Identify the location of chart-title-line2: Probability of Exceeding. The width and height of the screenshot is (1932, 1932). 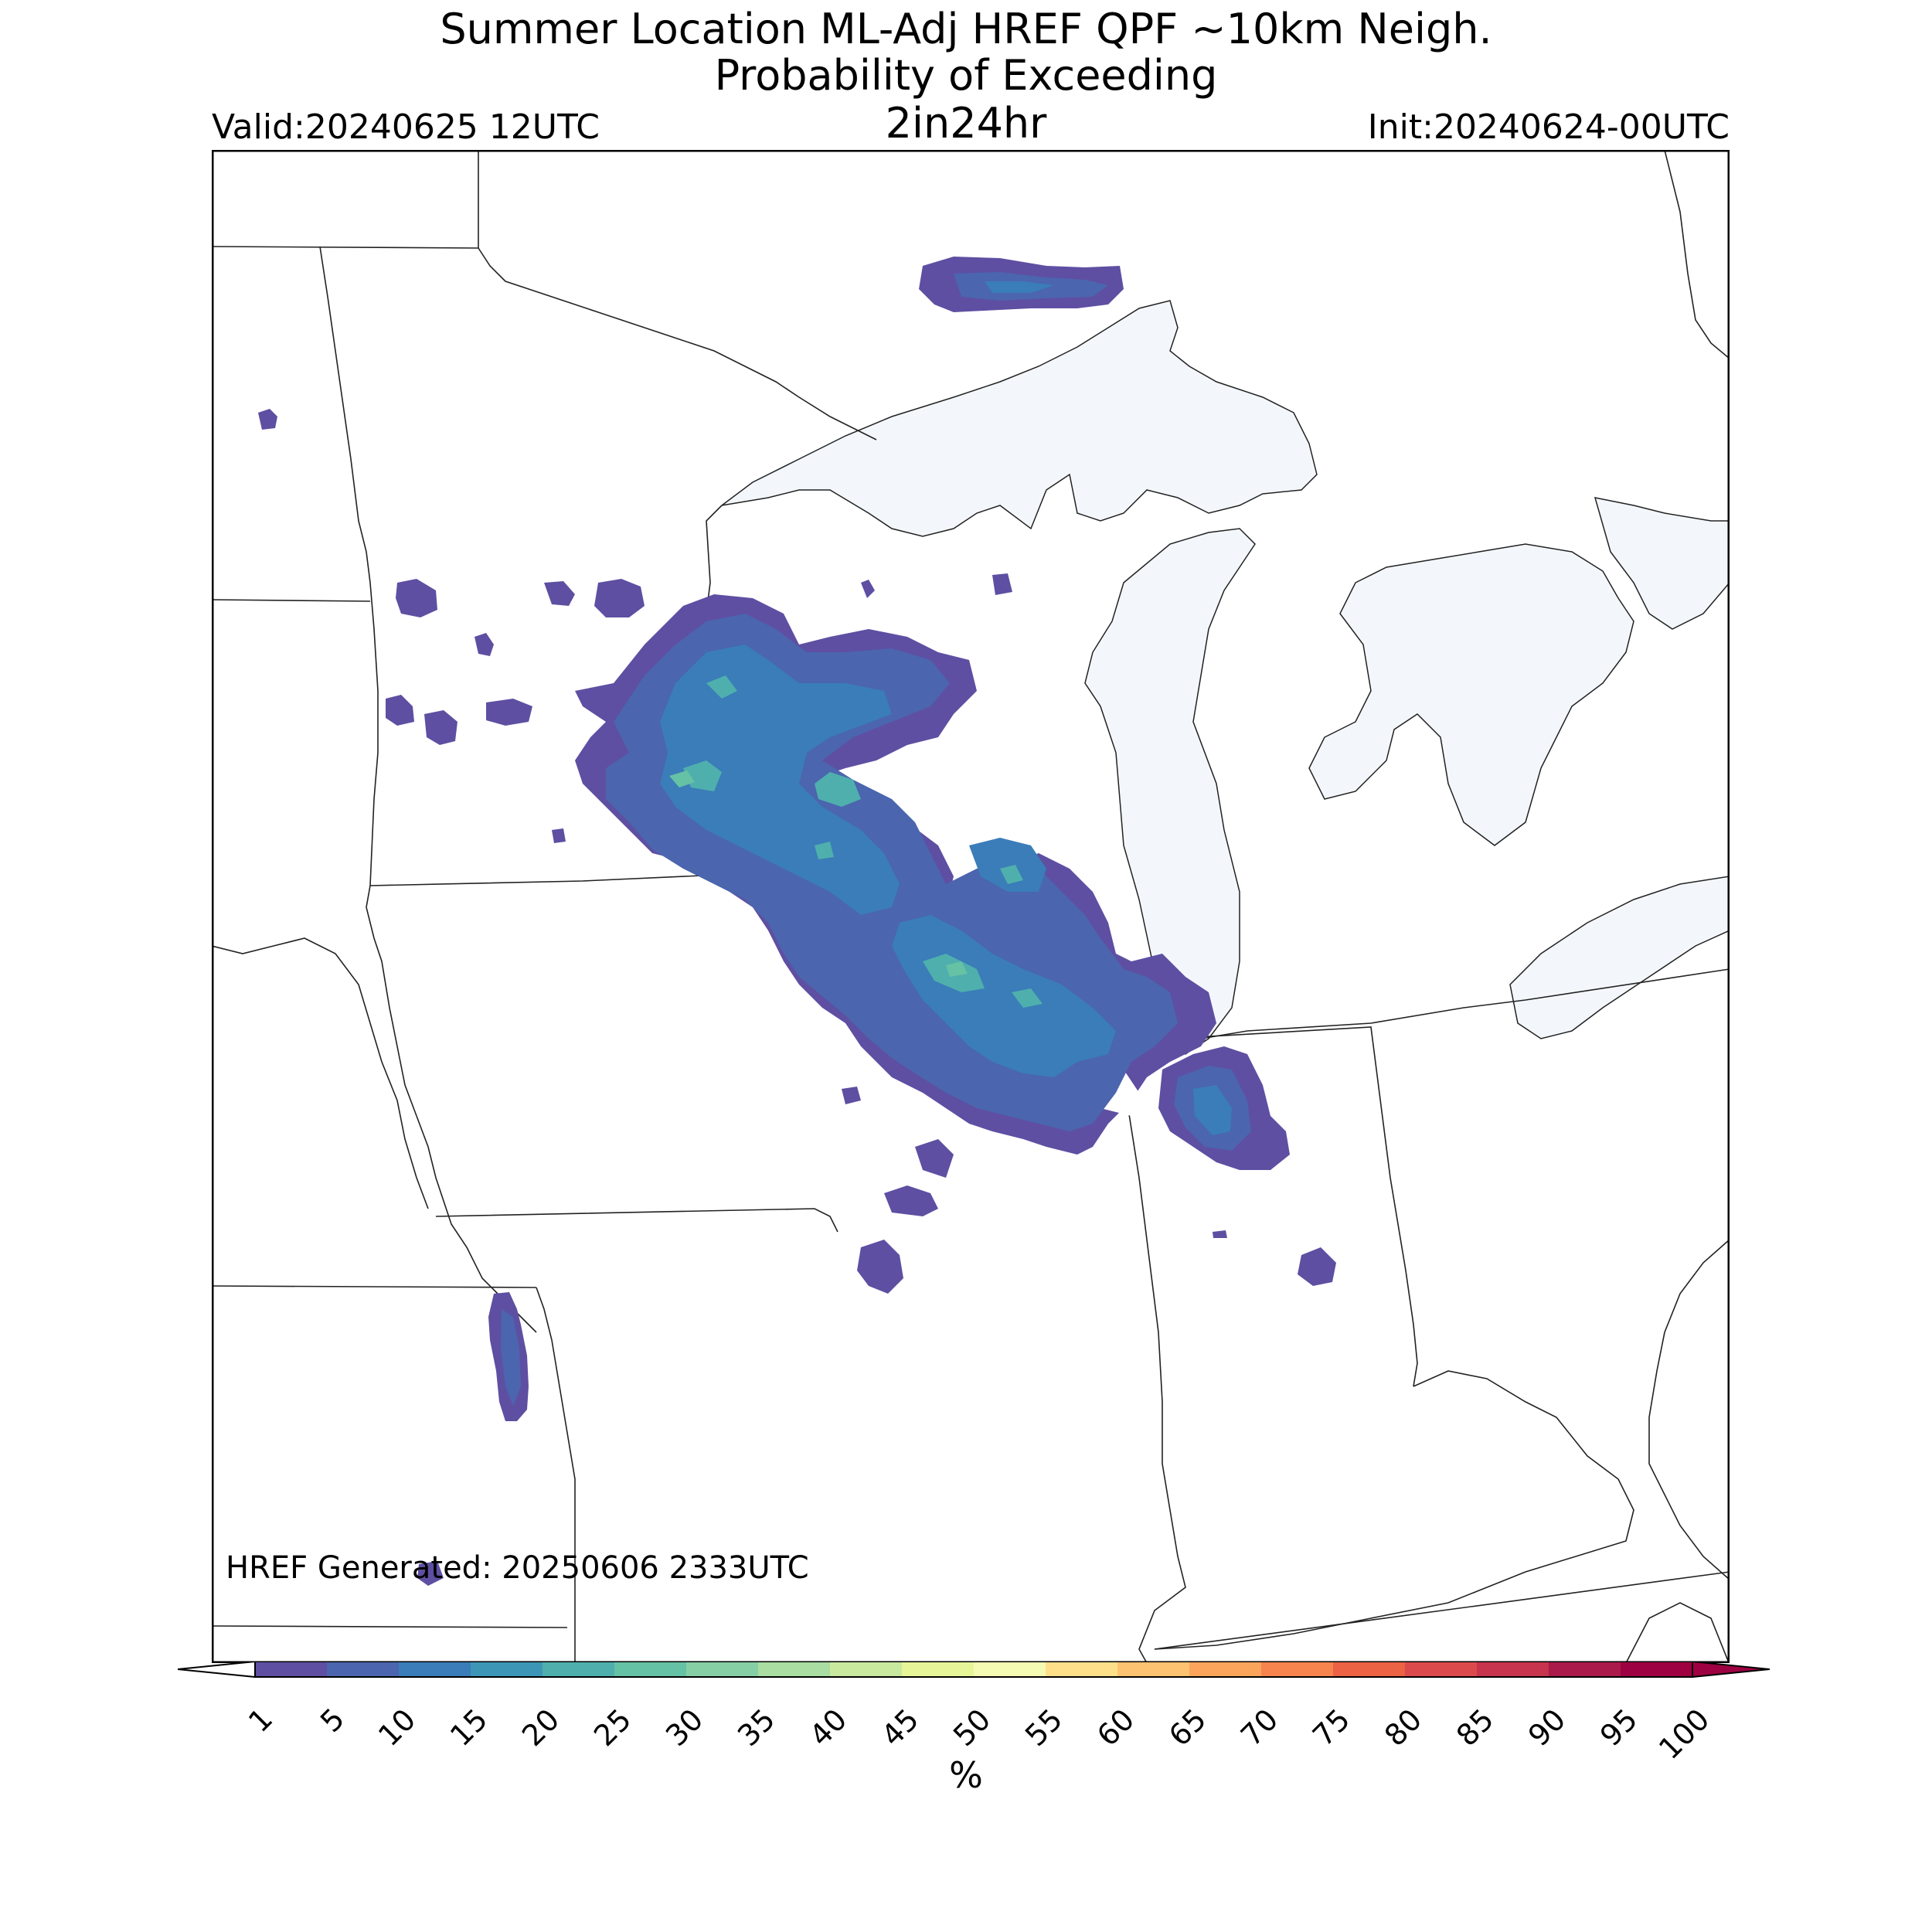
(966, 75).